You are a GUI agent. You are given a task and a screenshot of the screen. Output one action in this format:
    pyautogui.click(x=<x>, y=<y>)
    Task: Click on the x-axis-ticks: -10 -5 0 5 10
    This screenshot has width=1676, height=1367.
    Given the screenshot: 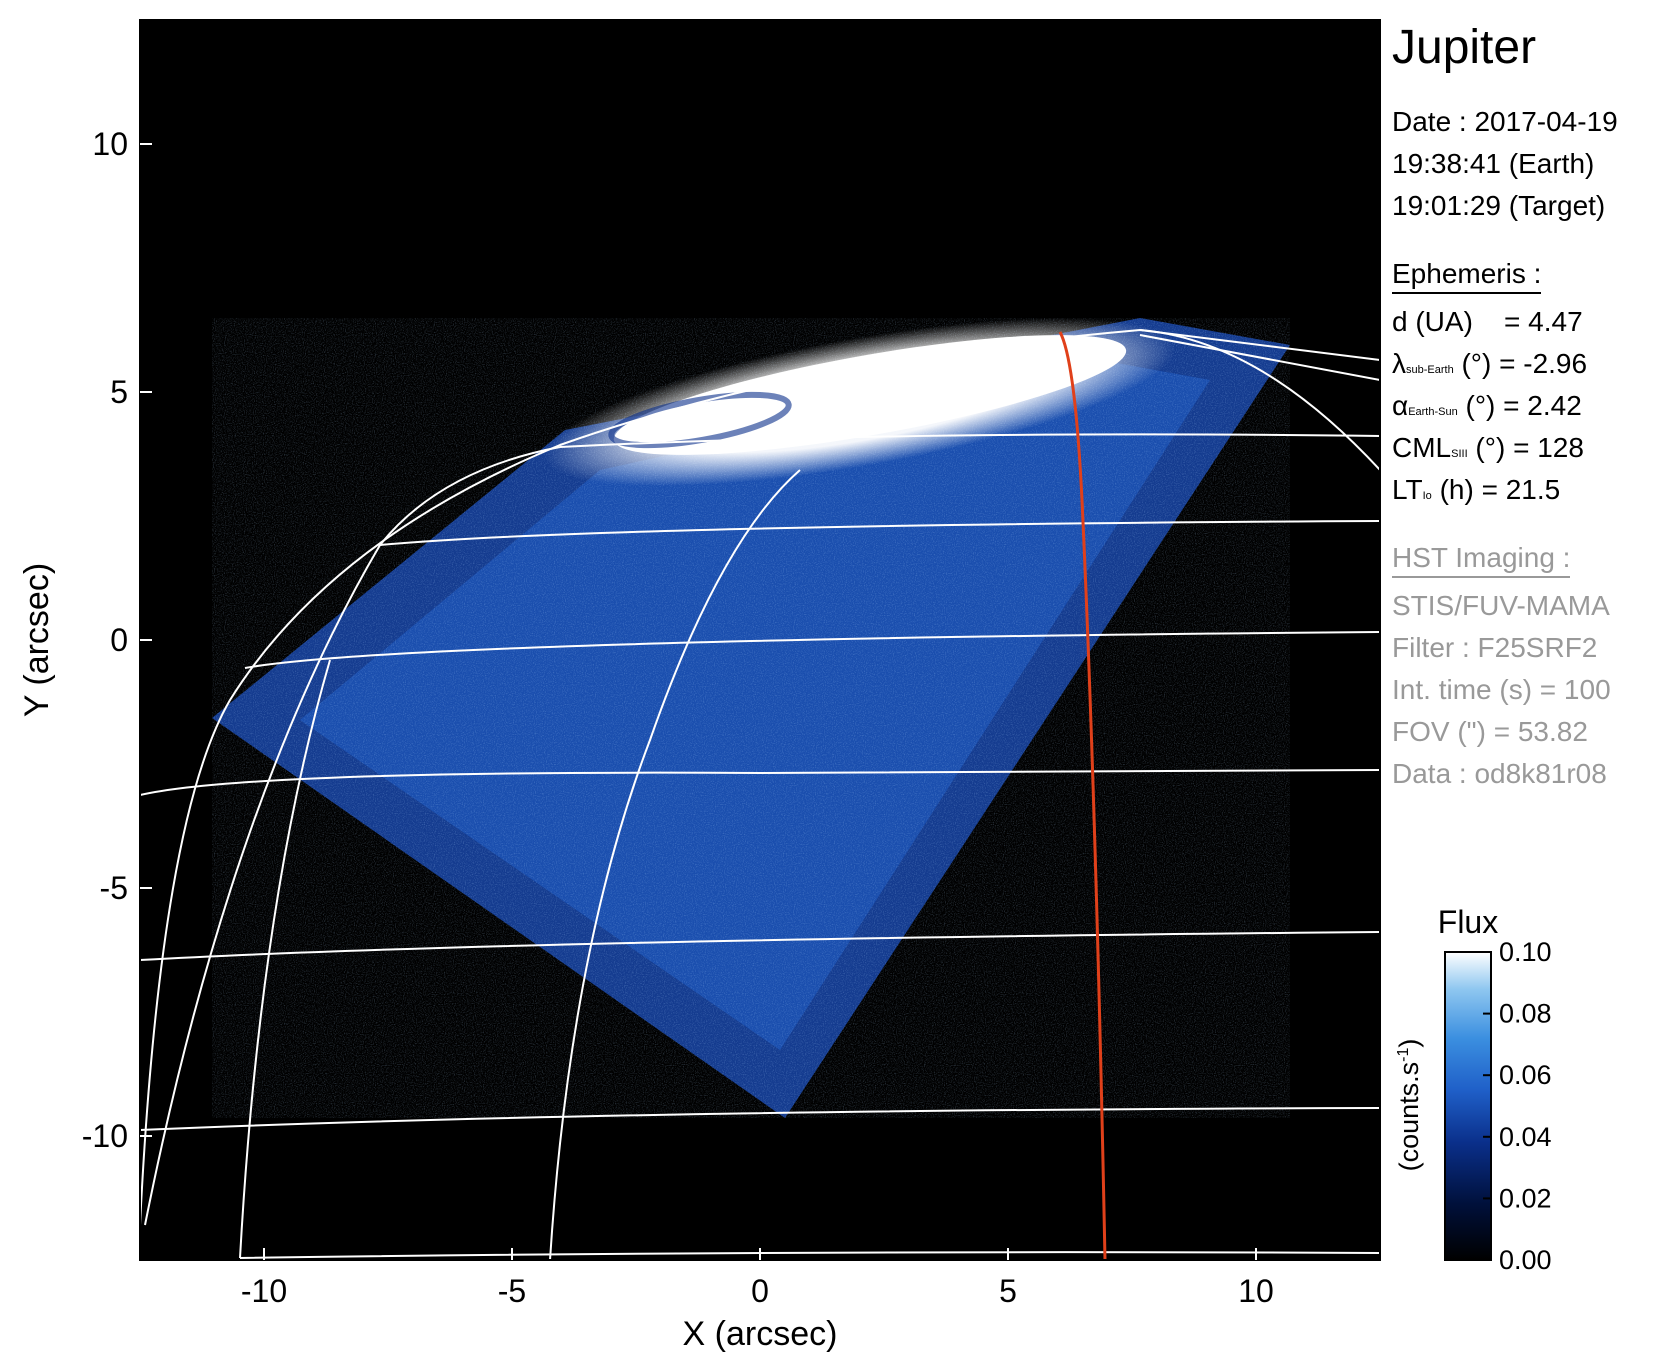 What is the action you would take?
    pyautogui.click(x=757, y=1278)
    